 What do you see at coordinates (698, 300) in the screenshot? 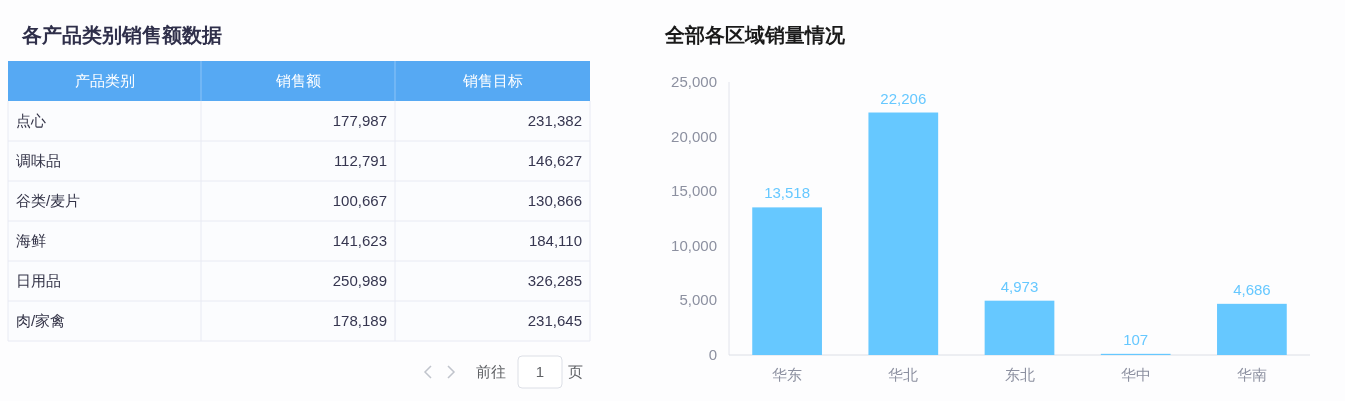
I see `y-tick-label: 5,000` at bounding box center [698, 300].